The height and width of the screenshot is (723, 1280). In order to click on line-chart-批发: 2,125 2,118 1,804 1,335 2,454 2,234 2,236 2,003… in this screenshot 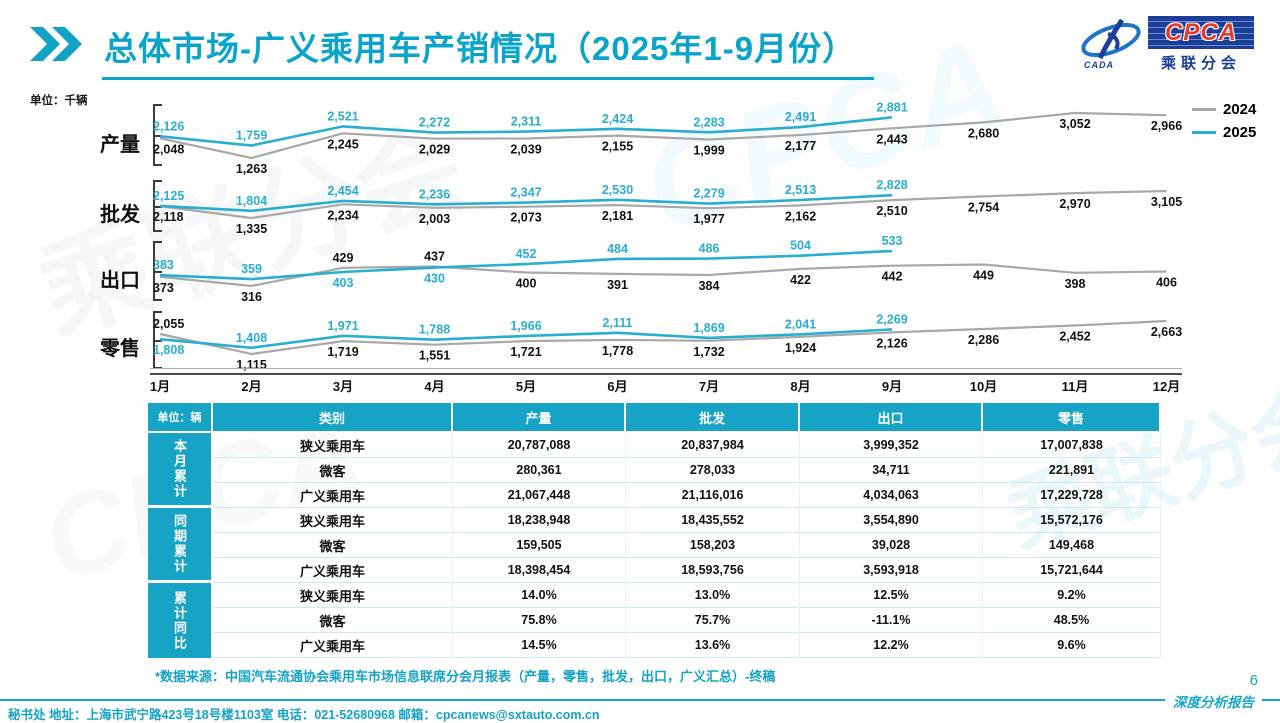, I will do `click(667, 207)`.